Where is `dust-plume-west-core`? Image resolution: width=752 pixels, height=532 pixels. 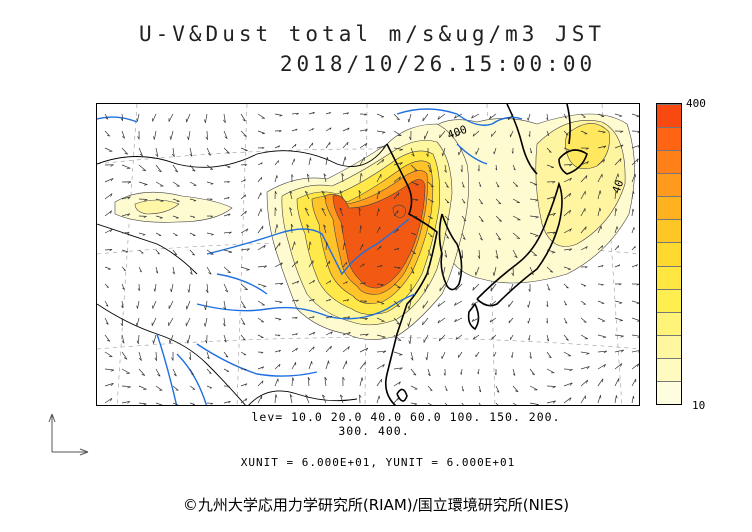
dust-plume-west-core is located at coordinates (157, 207).